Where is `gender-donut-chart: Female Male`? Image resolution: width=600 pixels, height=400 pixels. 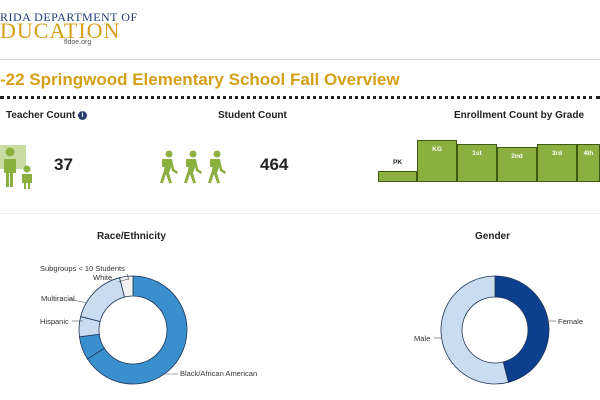 gender-donut-chart: Female Male is located at coordinates (498, 330).